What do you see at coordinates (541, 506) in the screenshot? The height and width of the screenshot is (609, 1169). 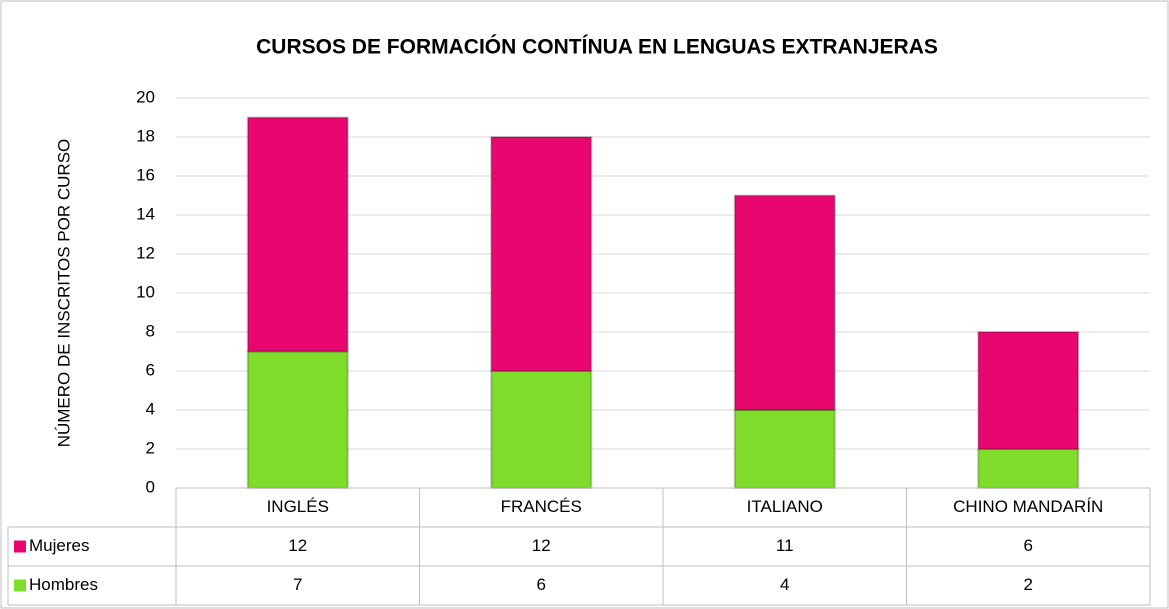 I see `x-tick-label: FRANCÉS` at bounding box center [541, 506].